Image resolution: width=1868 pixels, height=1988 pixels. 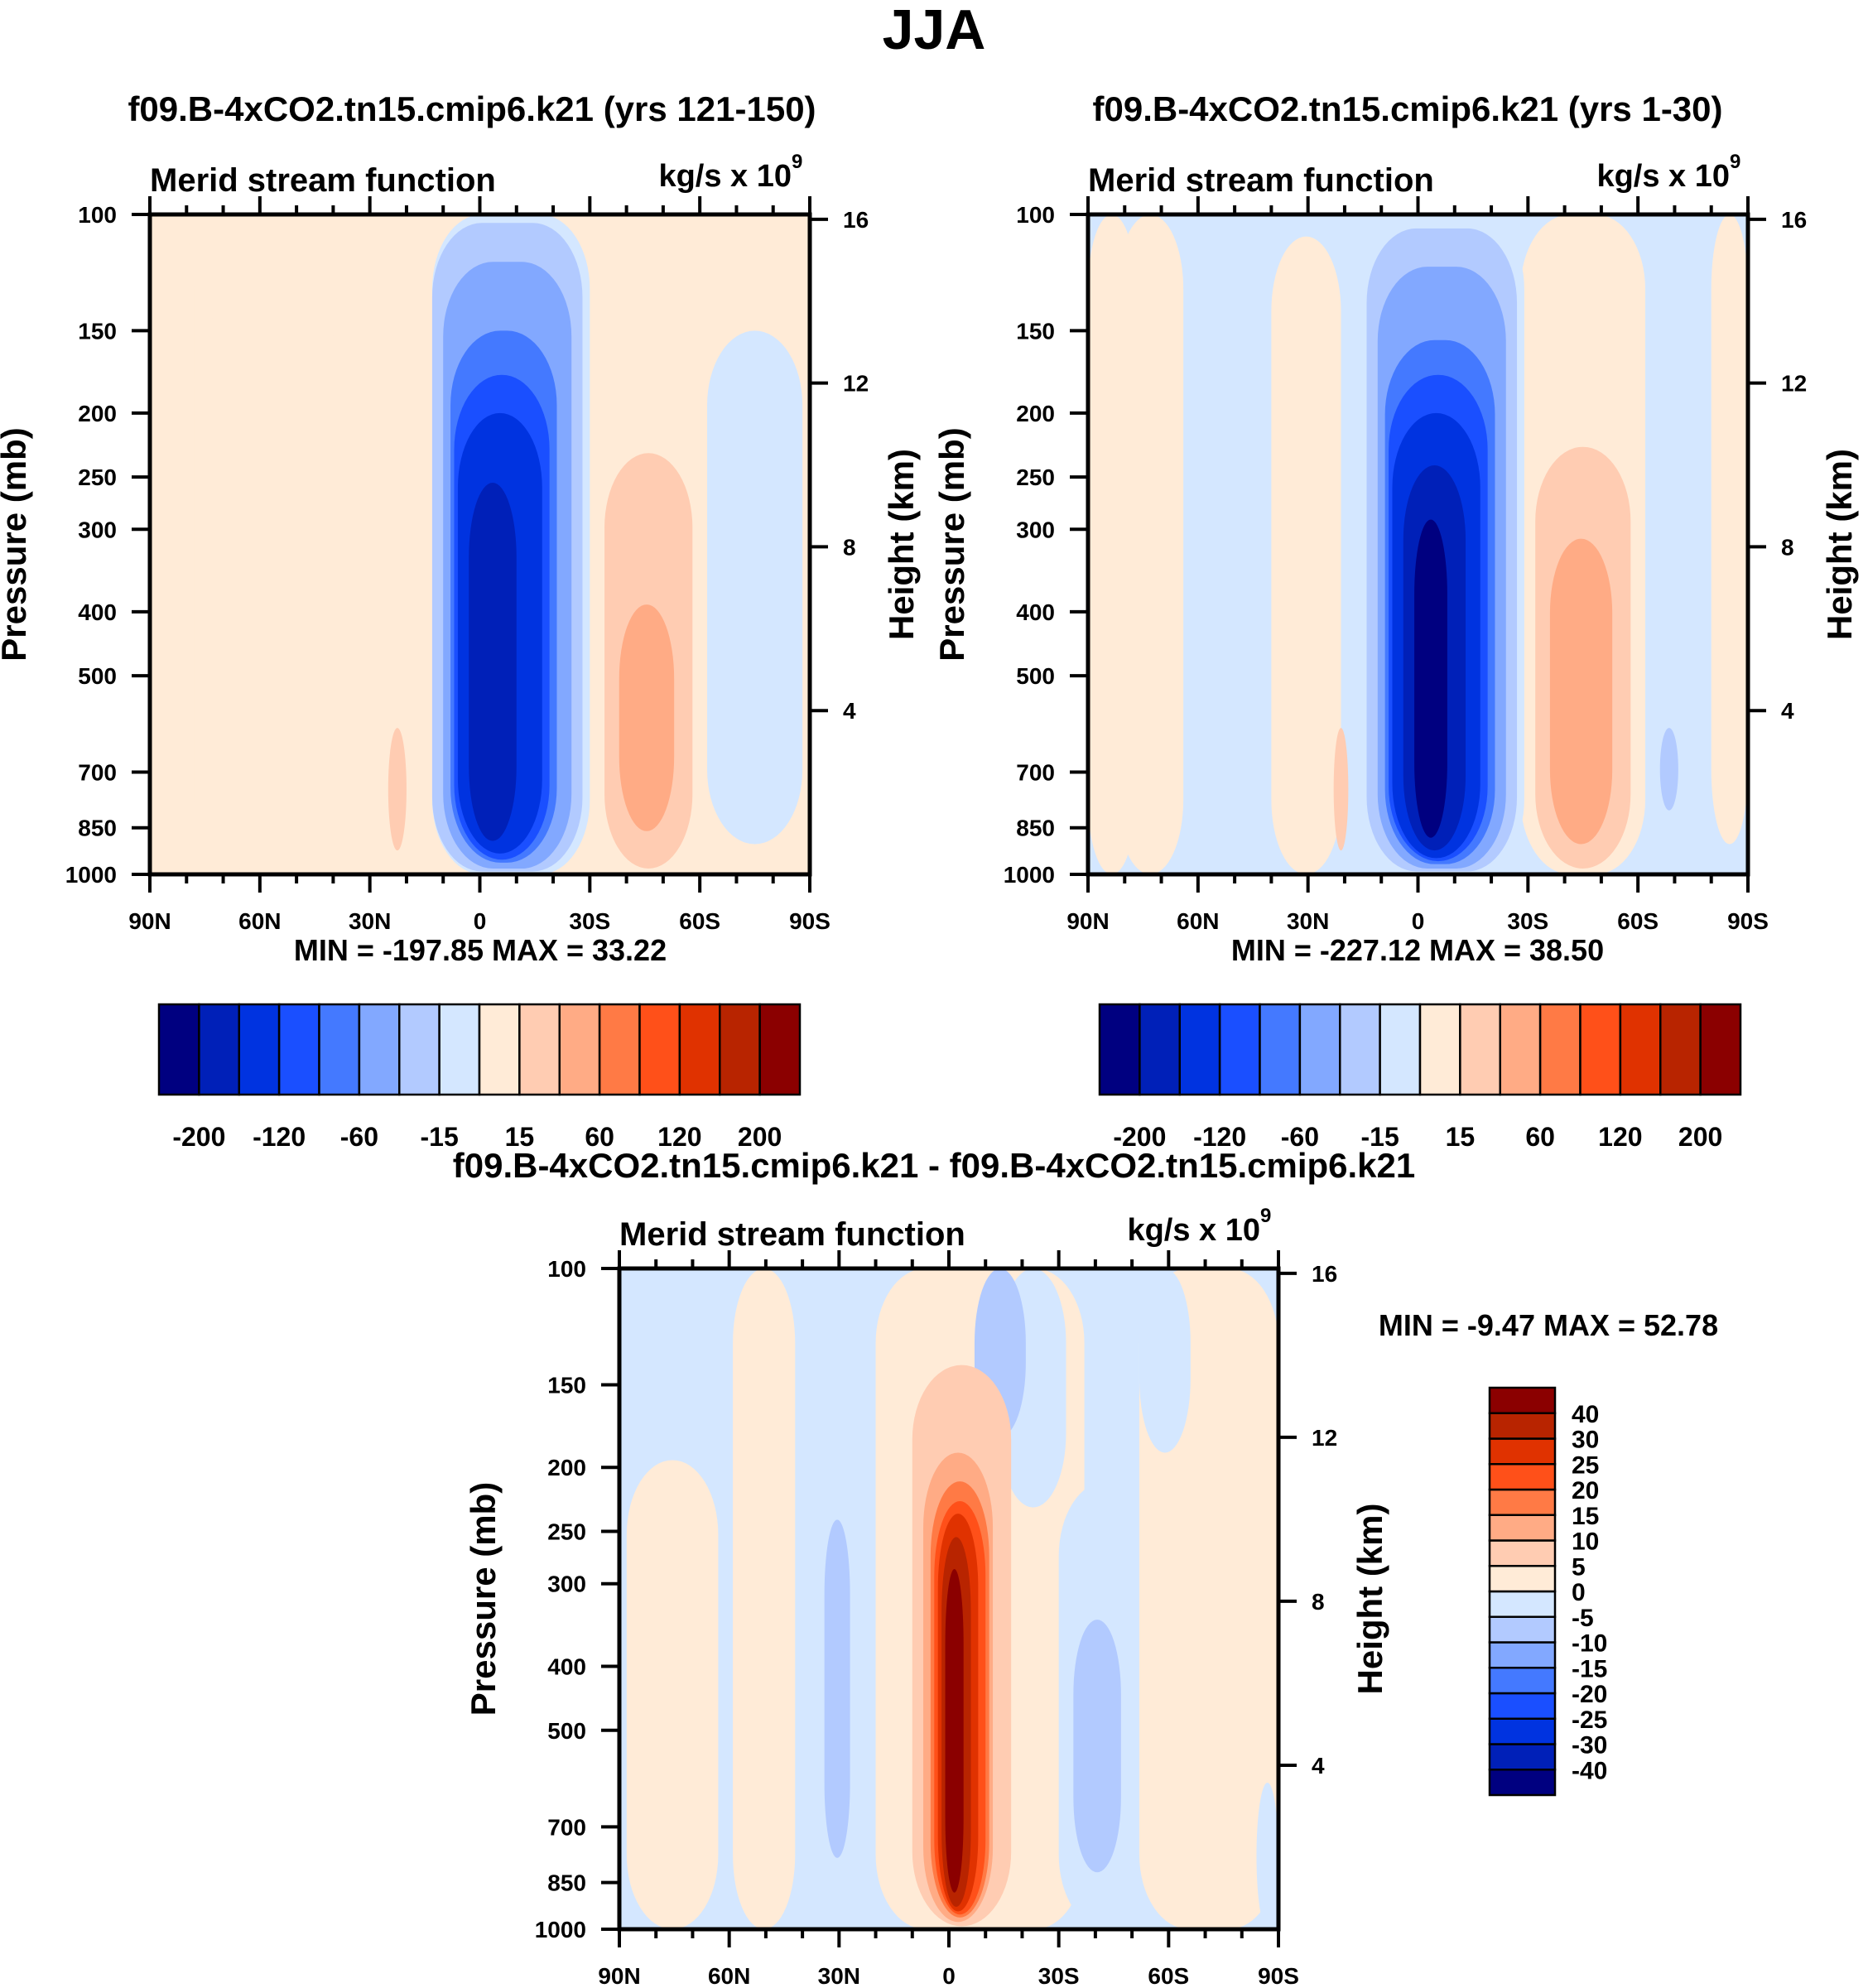 I want to click on y-tick-label: 300, so click(x=97, y=529).